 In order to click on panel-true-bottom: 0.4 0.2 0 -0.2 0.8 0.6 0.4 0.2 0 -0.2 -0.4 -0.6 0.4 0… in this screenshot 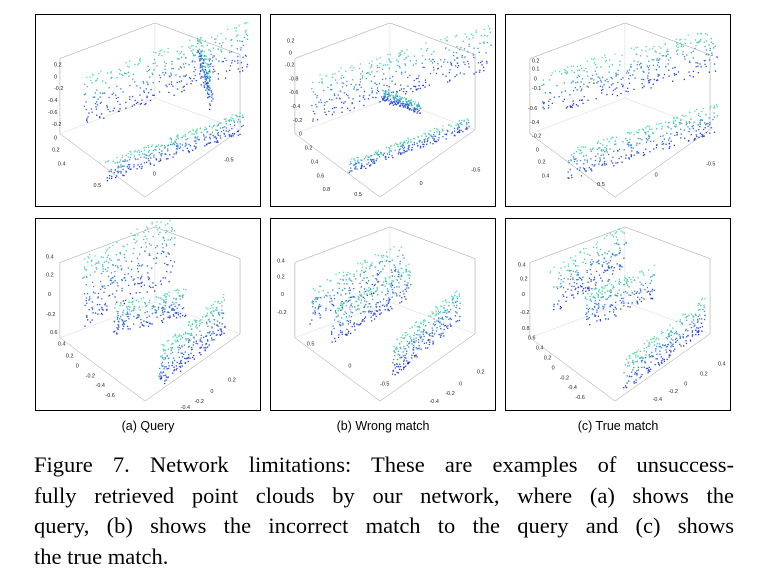, I will do `click(618, 314)`.